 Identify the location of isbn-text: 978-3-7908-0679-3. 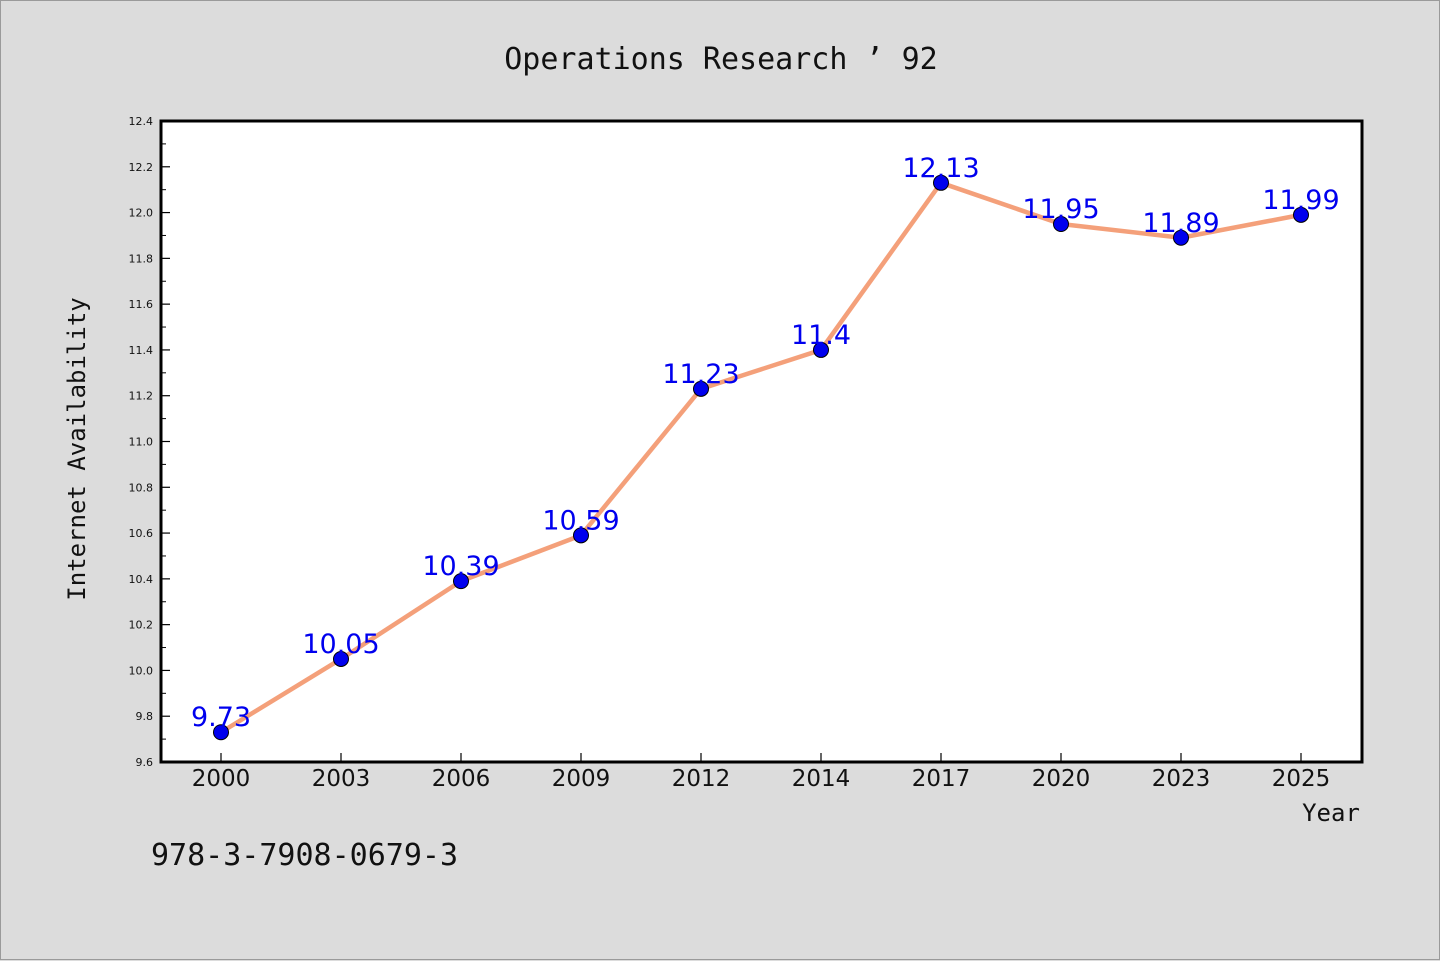
(304, 855).